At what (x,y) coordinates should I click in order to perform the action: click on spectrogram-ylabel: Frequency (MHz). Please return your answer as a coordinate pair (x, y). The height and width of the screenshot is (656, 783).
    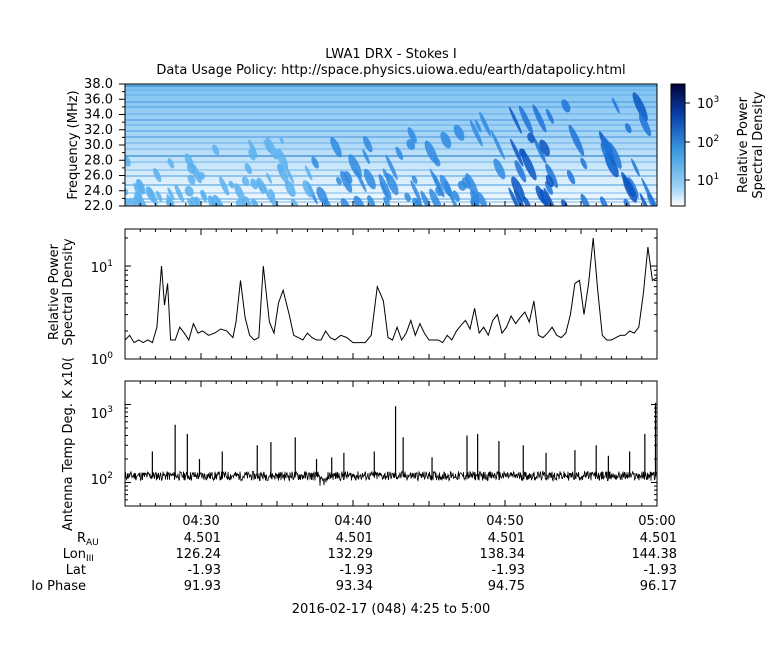
    Looking at the image, I should click on (73, 144).